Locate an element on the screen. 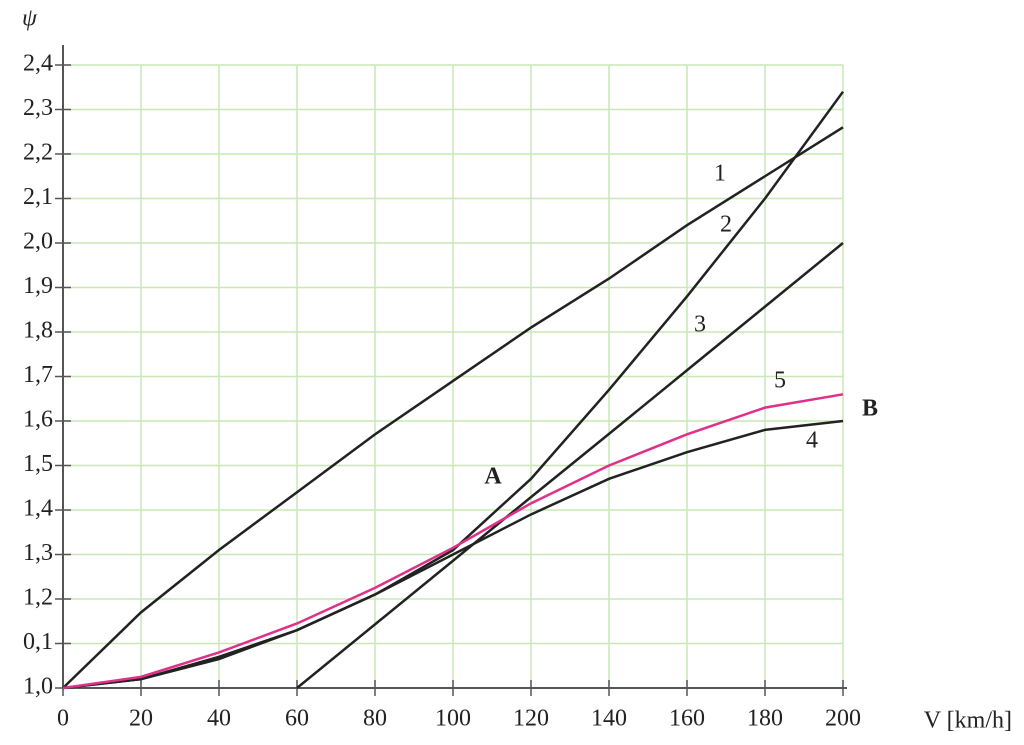  y-tick-label: 2,0 is located at coordinates (38, 242).